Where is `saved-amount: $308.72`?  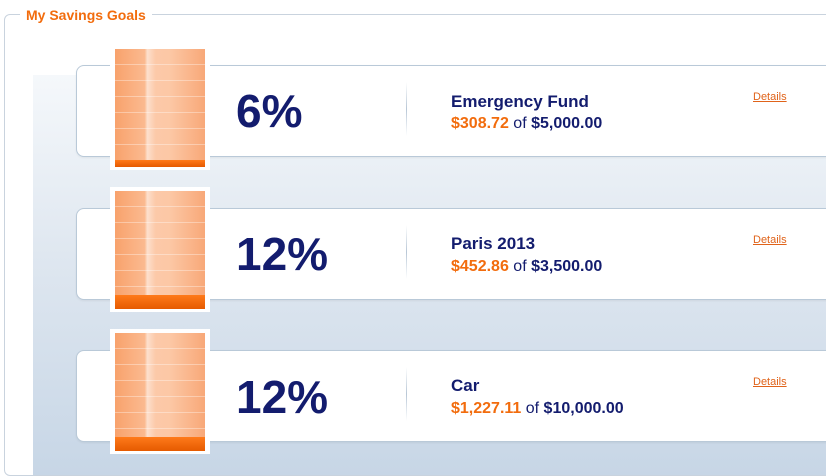
saved-amount: $308.72 is located at coordinates (480, 123).